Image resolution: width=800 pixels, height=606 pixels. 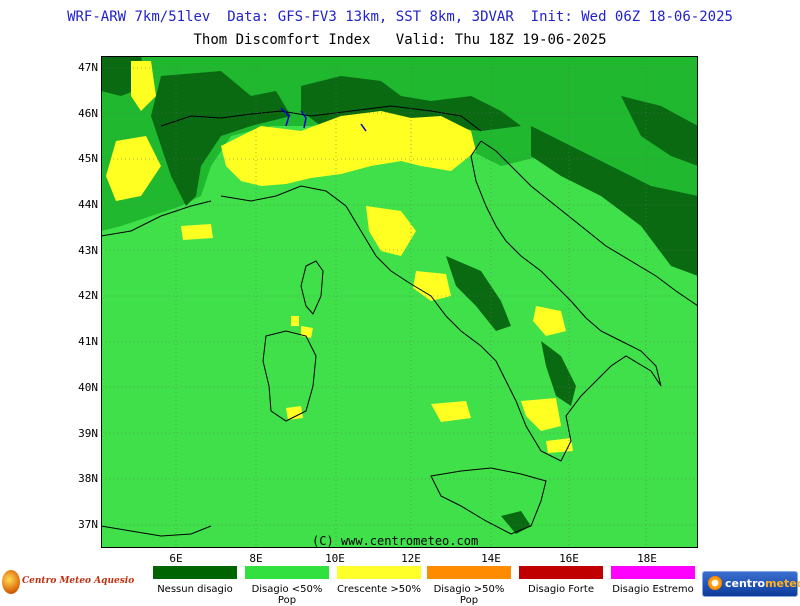 What do you see at coordinates (88, 341) in the screenshot?
I see `lat-label: 41N` at bounding box center [88, 341].